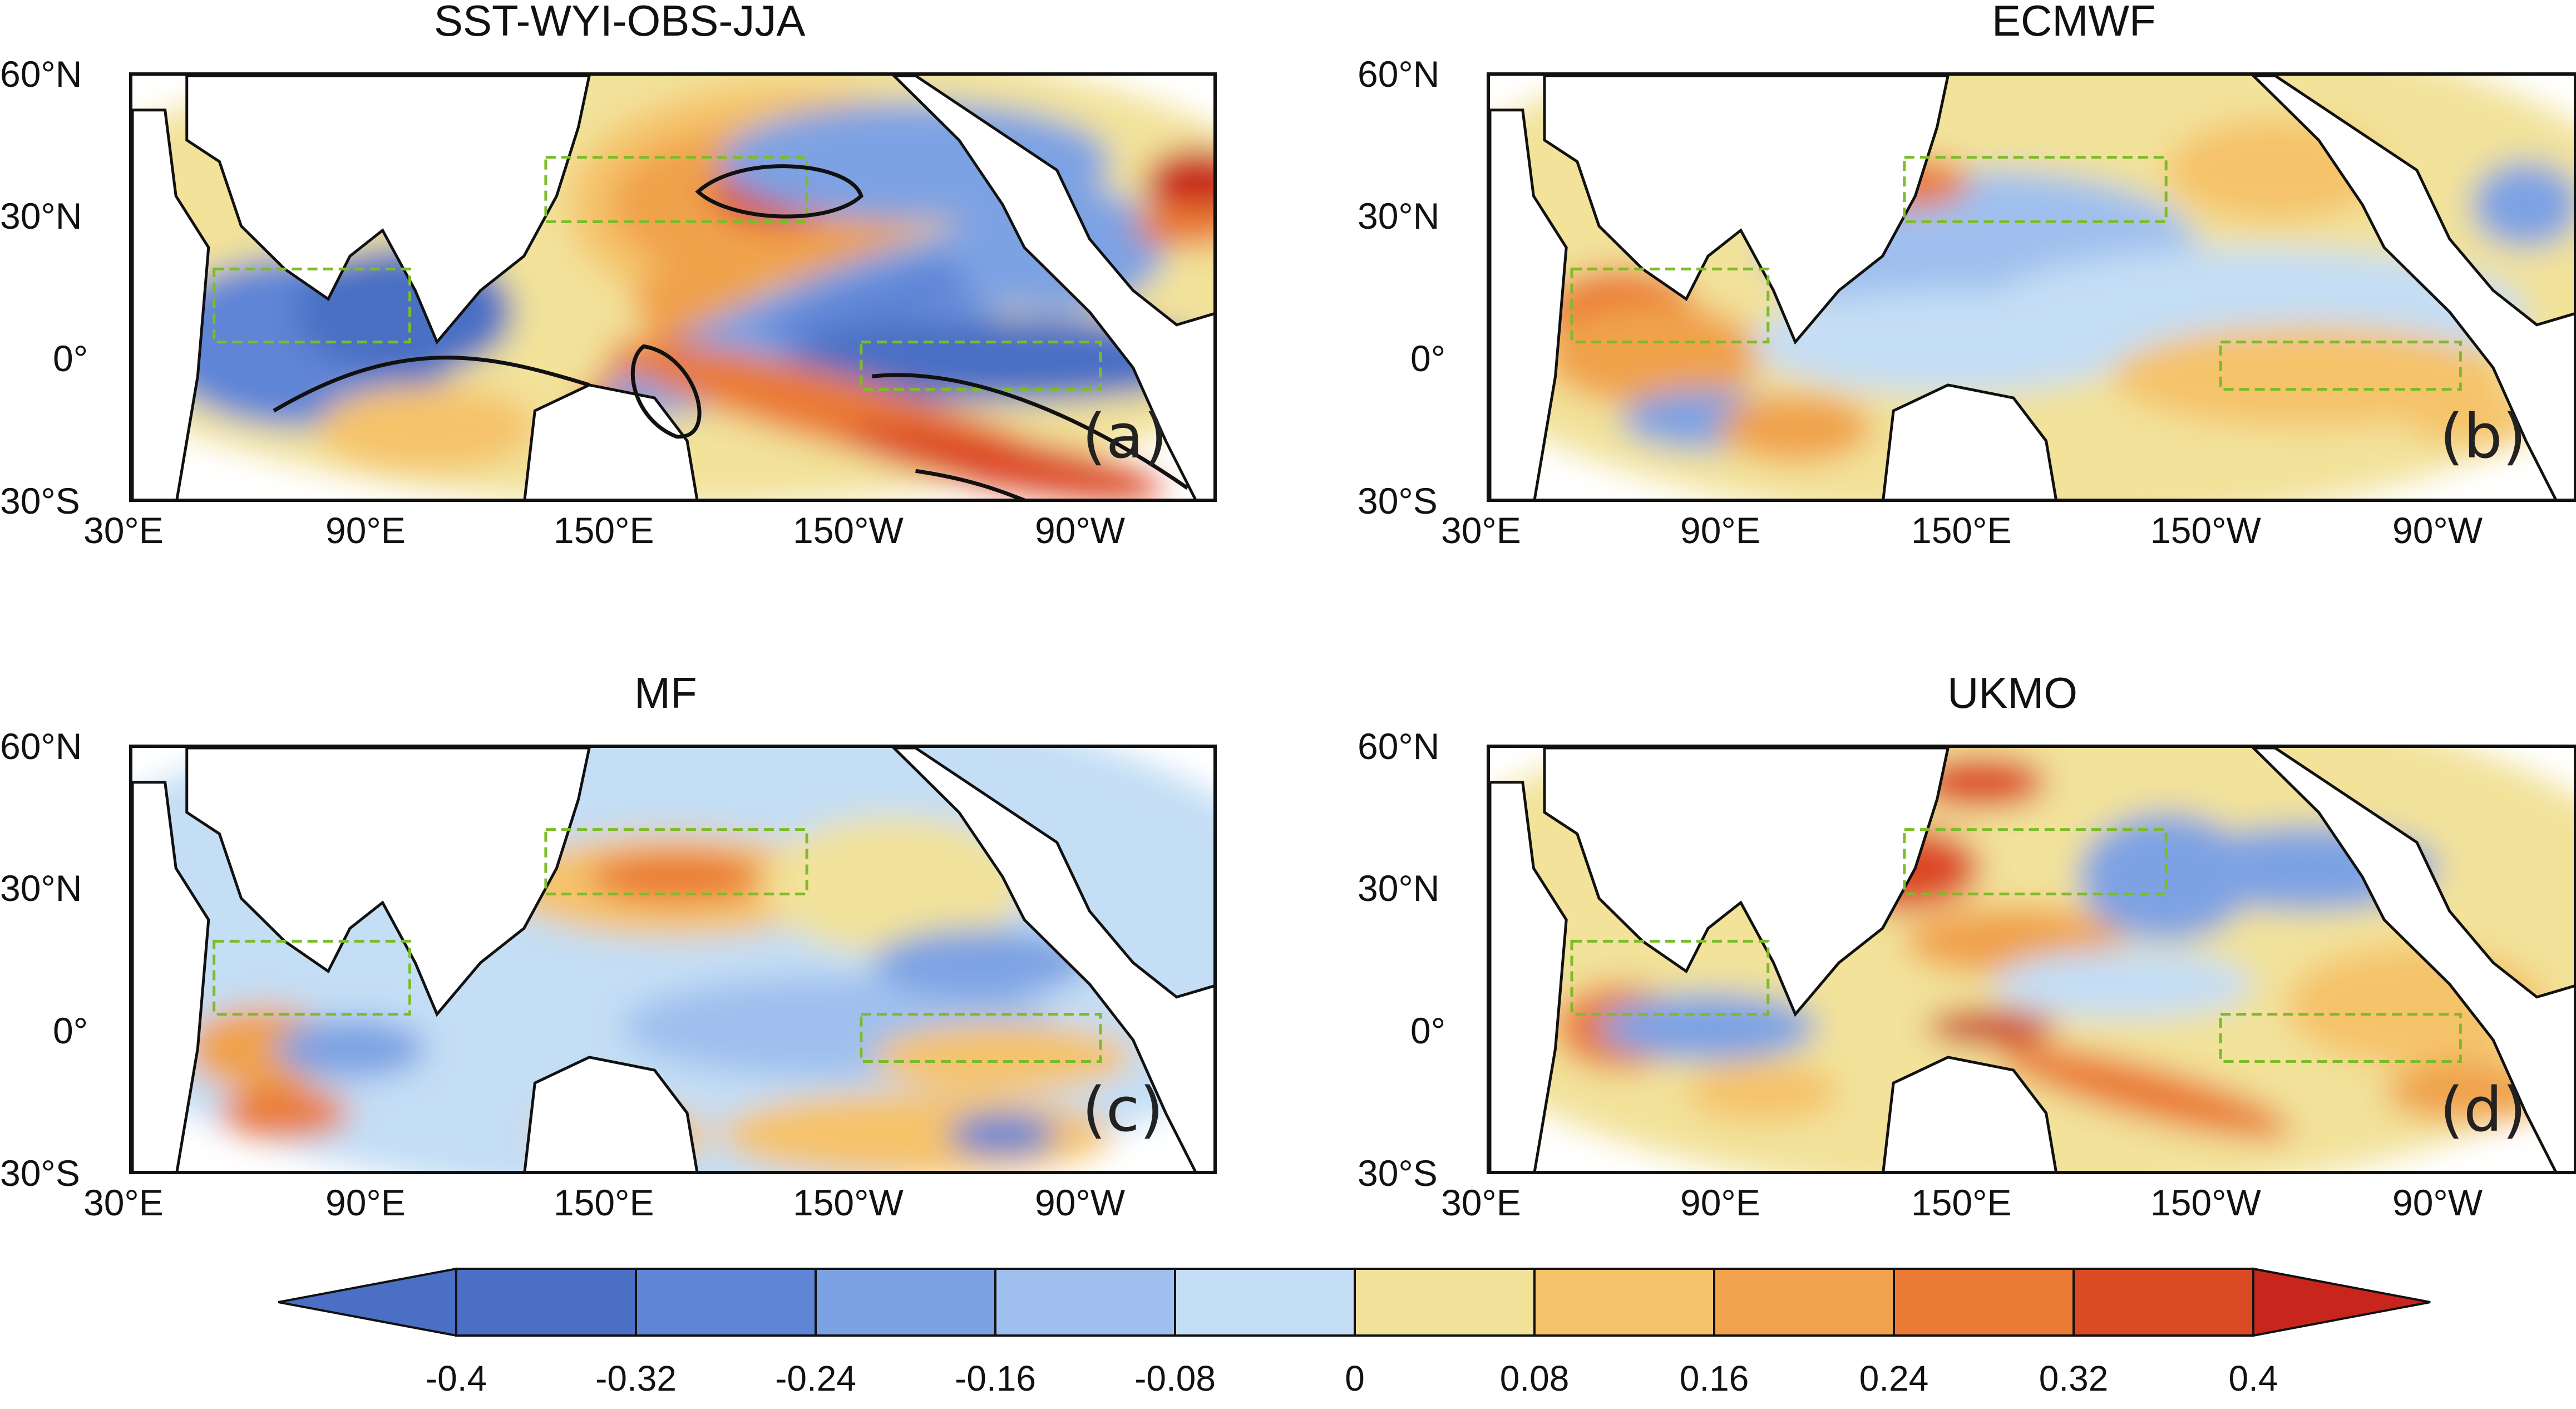  I want to click on map-panel-d, so click(2031, 959).